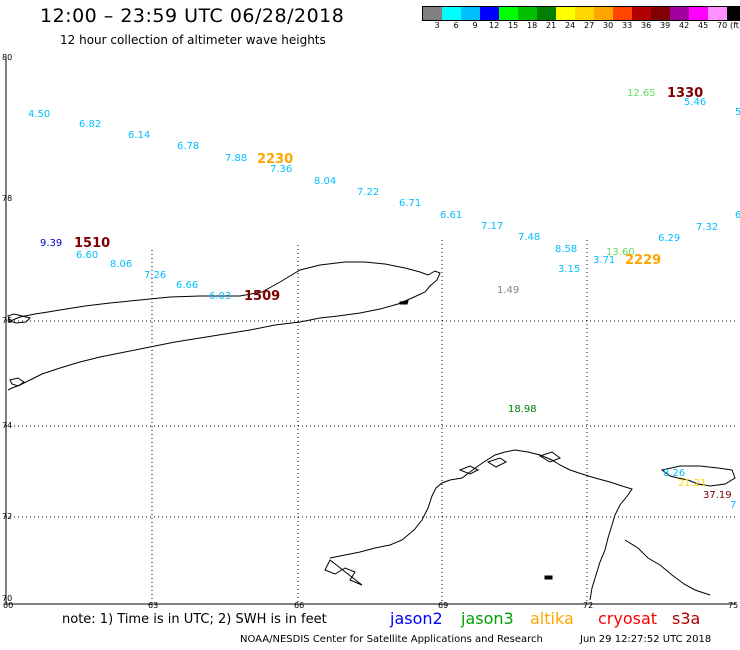  What do you see at coordinates (51, 243) in the screenshot?
I see `wave-height-value: 9.39` at bounding box center [51, 243].